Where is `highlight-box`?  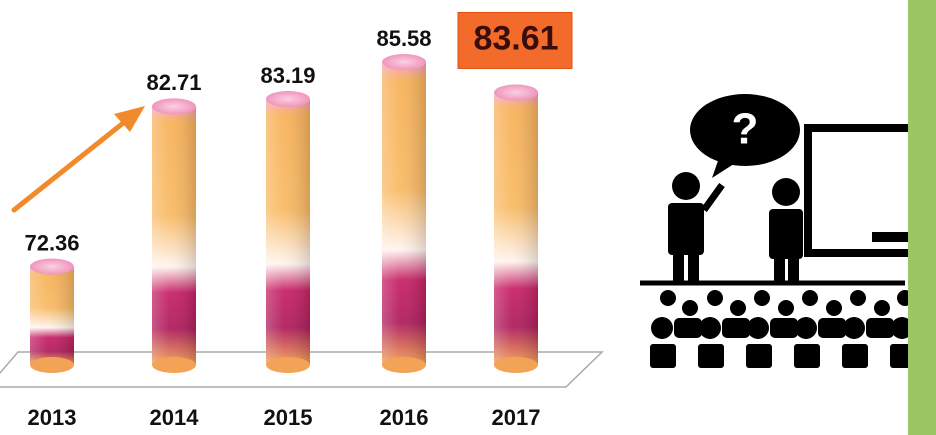
highlight-box is located at coordinates (515, 40).